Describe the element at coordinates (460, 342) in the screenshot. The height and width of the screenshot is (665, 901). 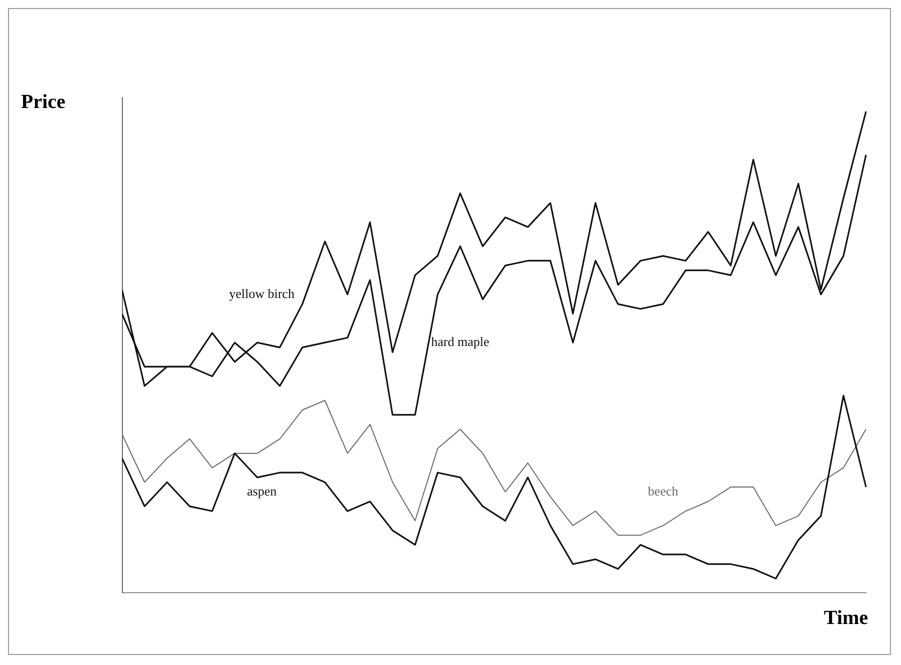
I see `series-label: hard maple` at that location.